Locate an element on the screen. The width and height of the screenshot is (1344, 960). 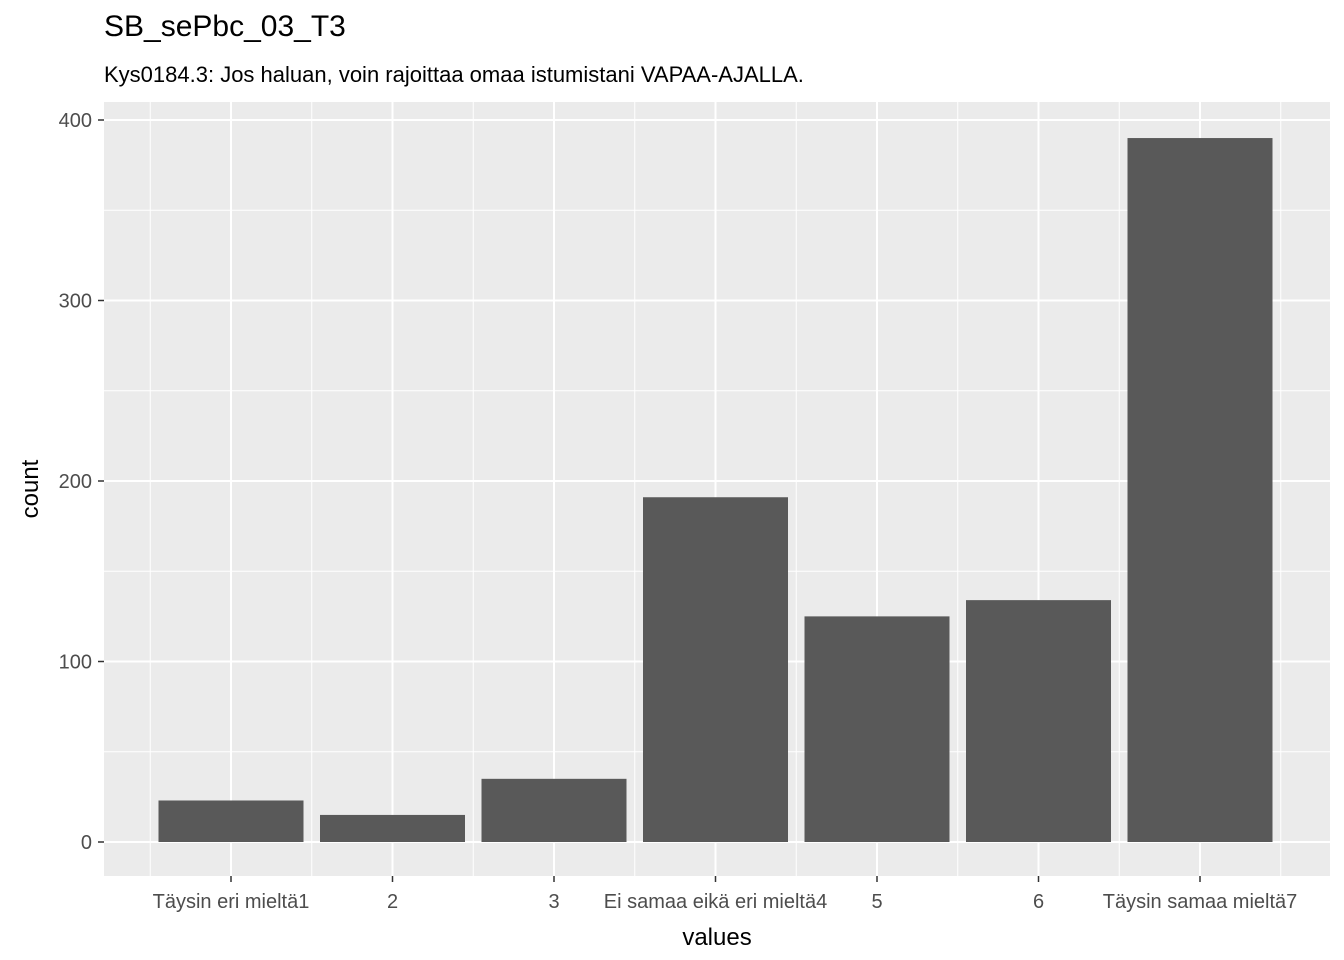
y-tick-label: 100 is located at coordinates (75, 663).